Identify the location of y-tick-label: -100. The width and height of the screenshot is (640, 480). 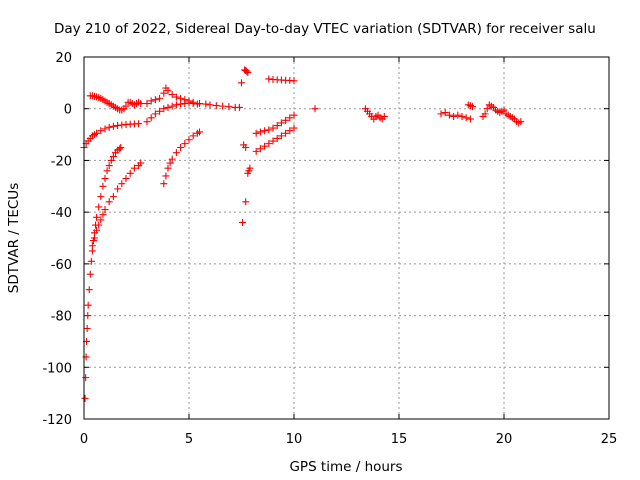
(57, 368).